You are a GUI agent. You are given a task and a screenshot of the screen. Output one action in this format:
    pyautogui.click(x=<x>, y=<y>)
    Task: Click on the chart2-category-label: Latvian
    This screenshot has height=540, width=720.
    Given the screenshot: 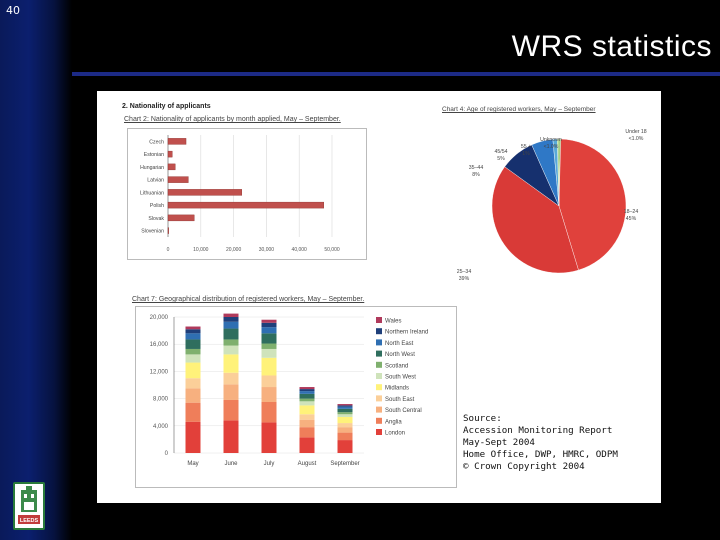 What is the action you would take?
    pyautogui.click(x=155, y=181)
    